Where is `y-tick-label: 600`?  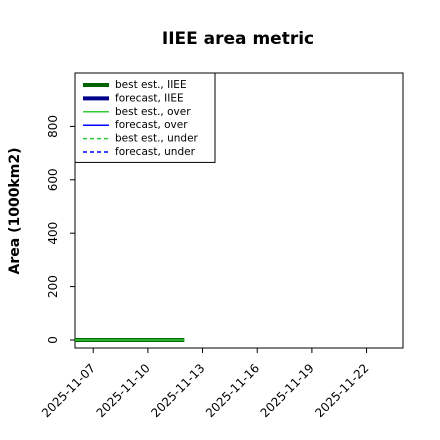 y-tick-label: 600 is located at coordinates (53, 179).